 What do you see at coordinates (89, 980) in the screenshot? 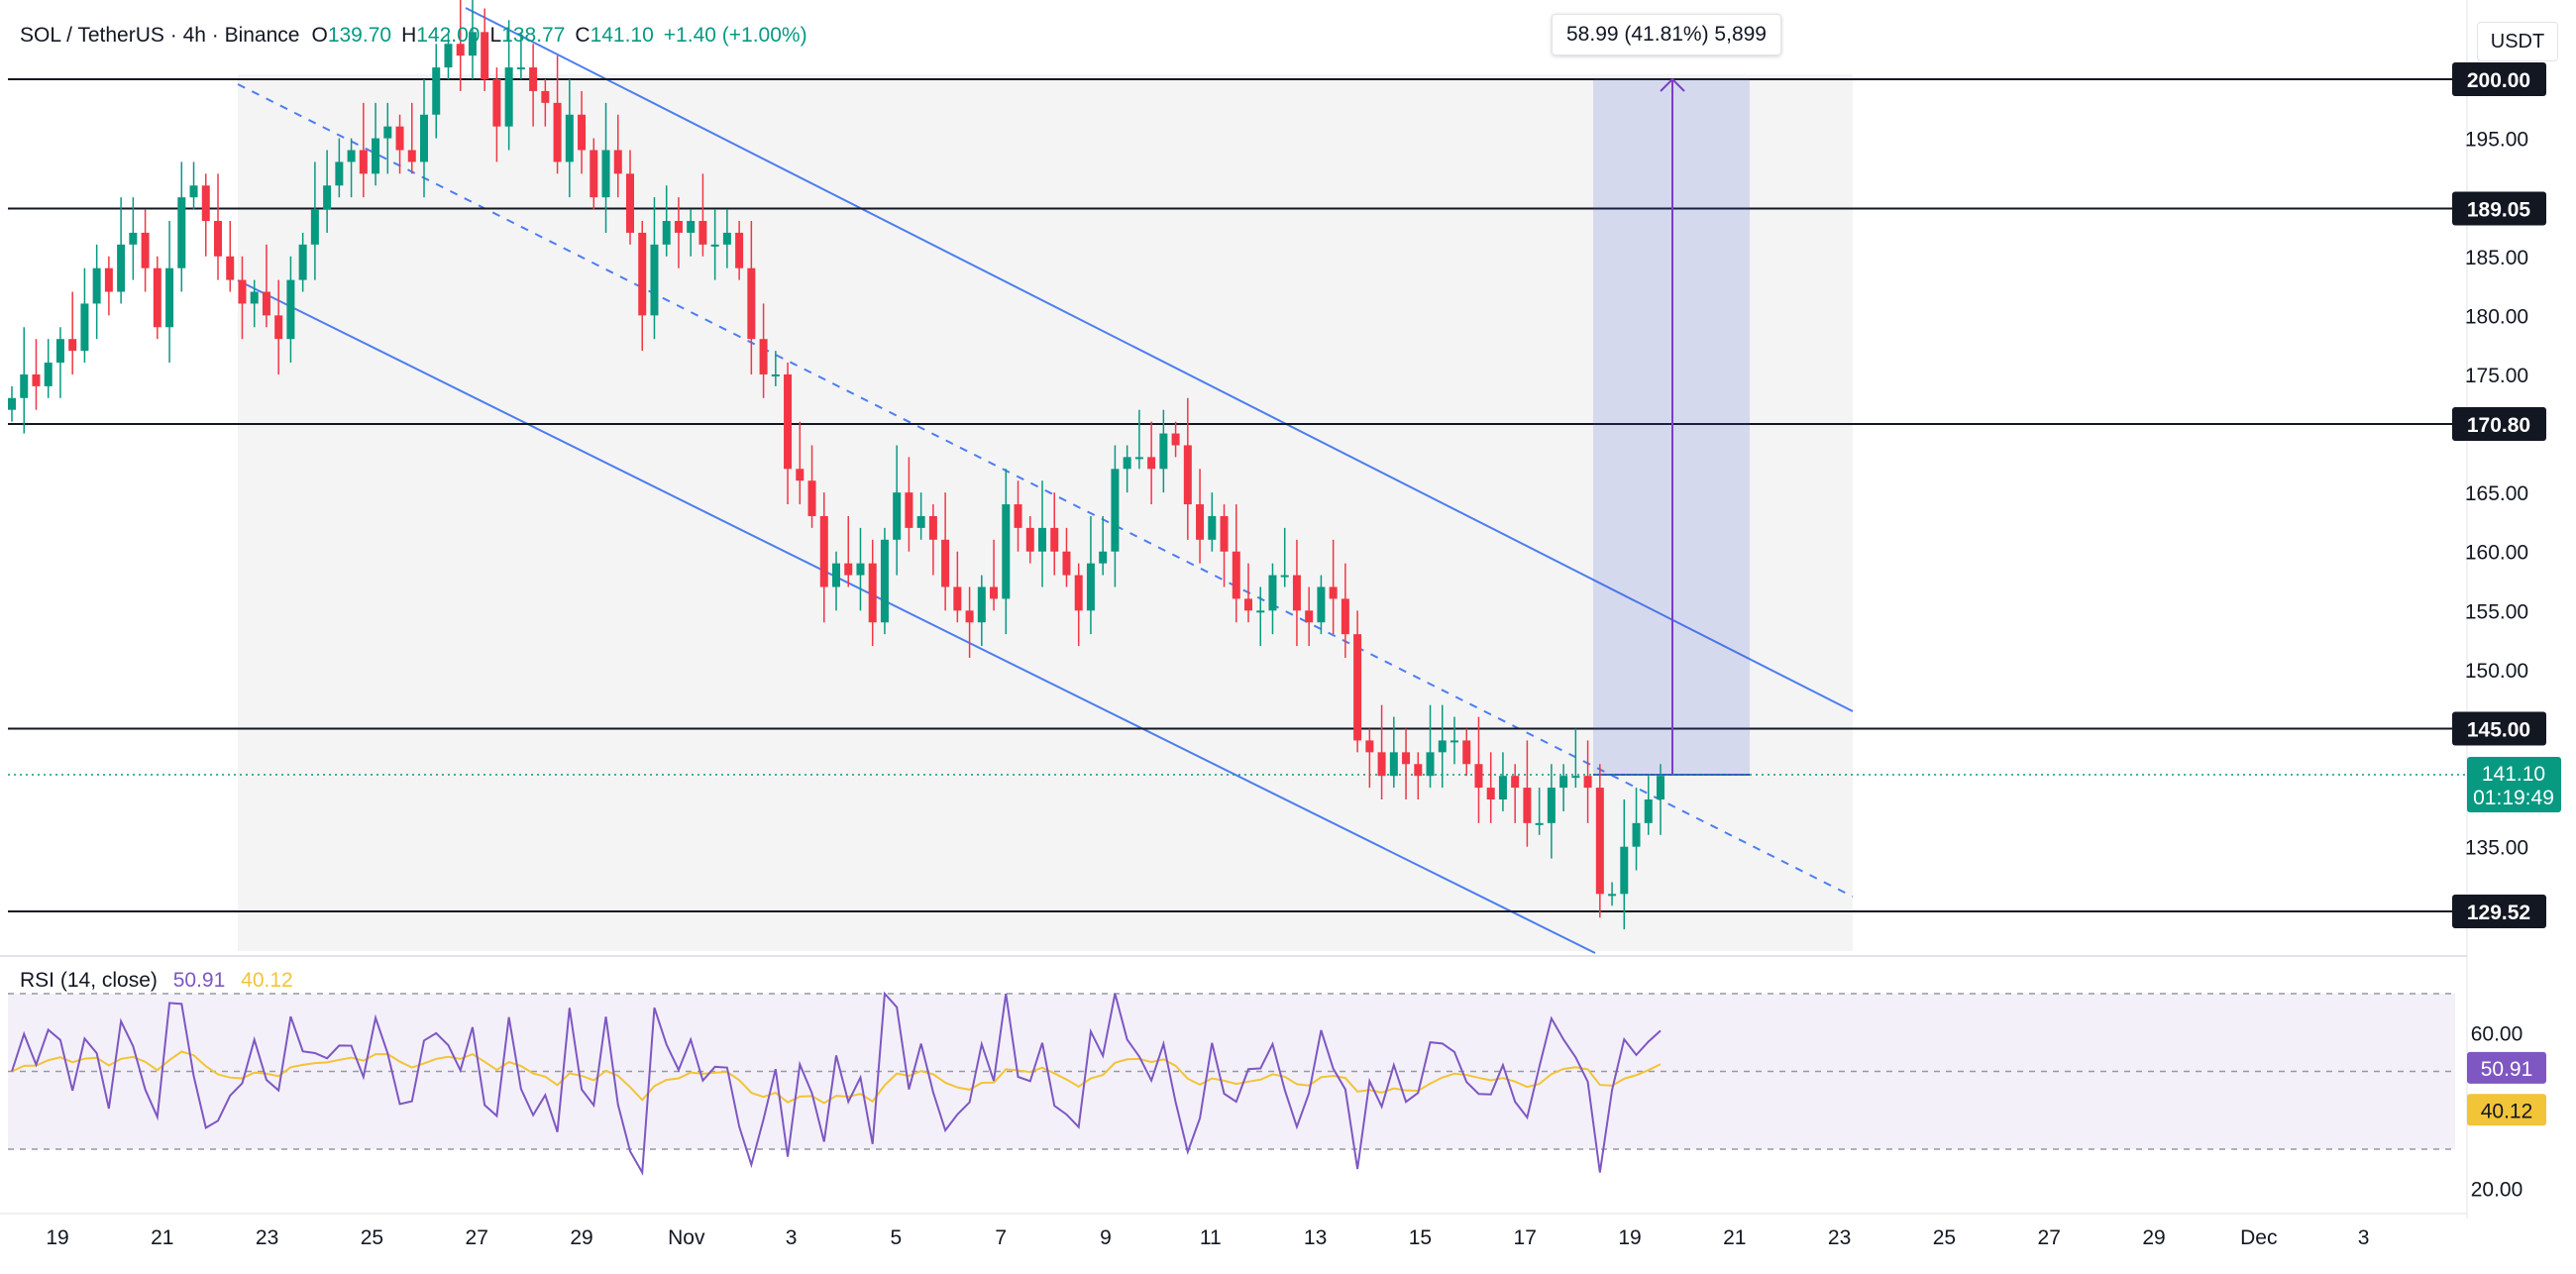
I see `rsi-title: RSI (14, close)` at bounding box center [89, 980].